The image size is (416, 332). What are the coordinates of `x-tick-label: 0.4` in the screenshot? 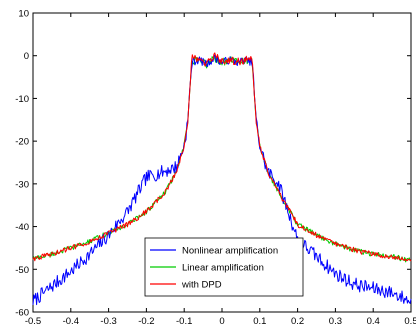 It's located at (373, 321).